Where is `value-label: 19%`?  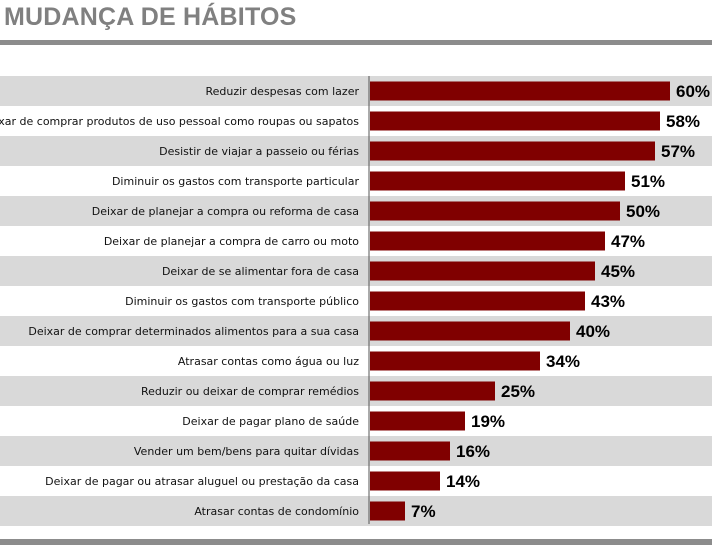
value-label: 19% is located at coordinates (488, 421).